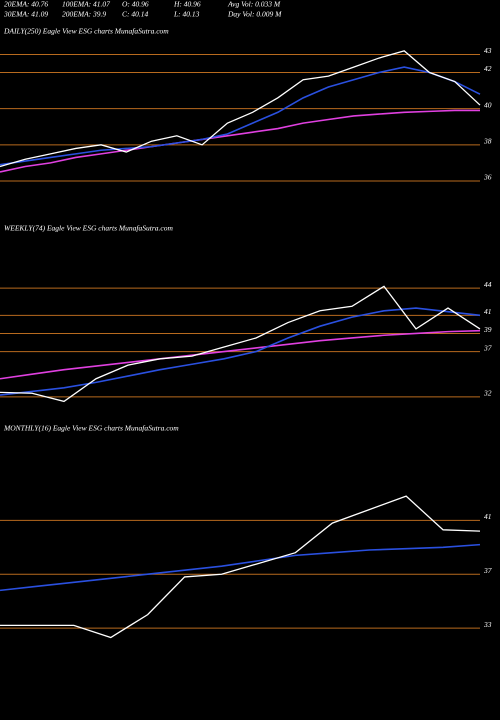  What do you see at coordinates (25, 14) in the screenshot?
I see `header-stat: 30EMA: 41.09` at bounding box center [25, 14].